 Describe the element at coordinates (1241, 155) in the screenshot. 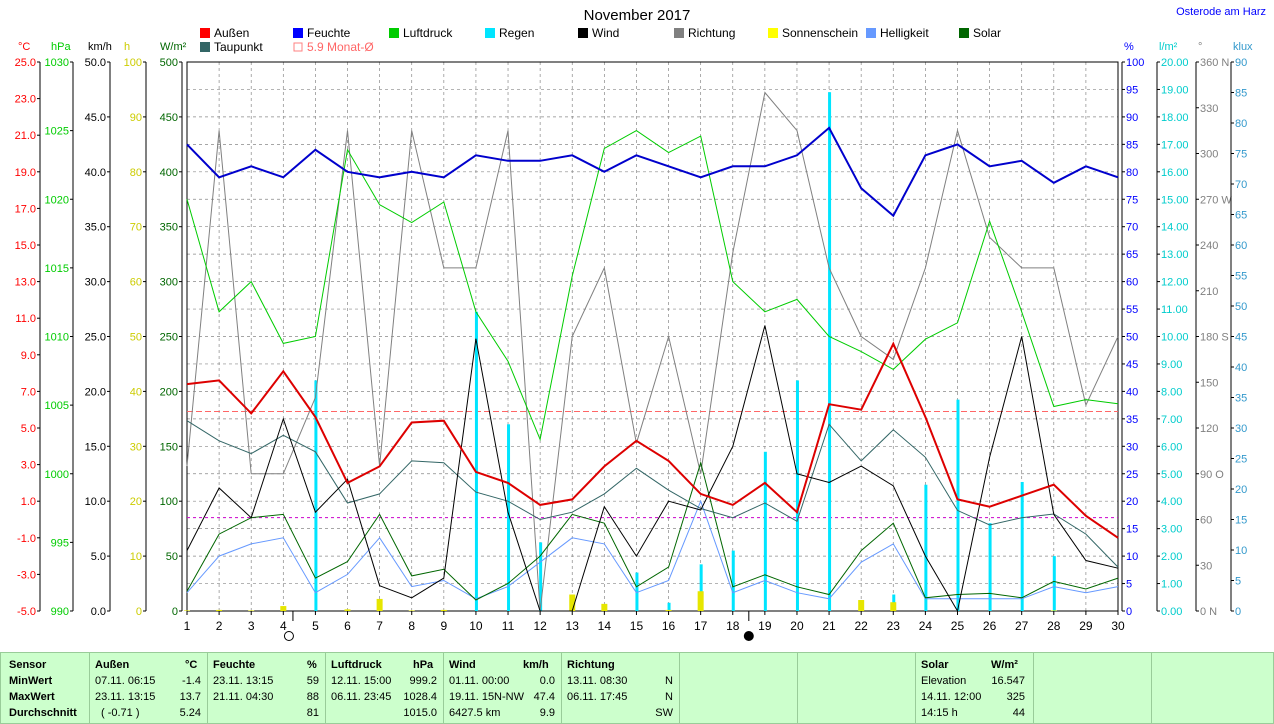

I see `right-axis-tick-label: 75` at that location.